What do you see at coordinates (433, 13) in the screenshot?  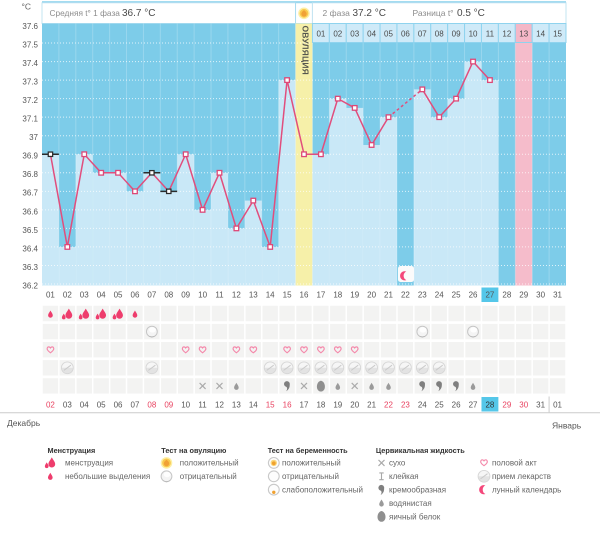 I see `svg-text: Разница t°` at bounding box center [433, 13].